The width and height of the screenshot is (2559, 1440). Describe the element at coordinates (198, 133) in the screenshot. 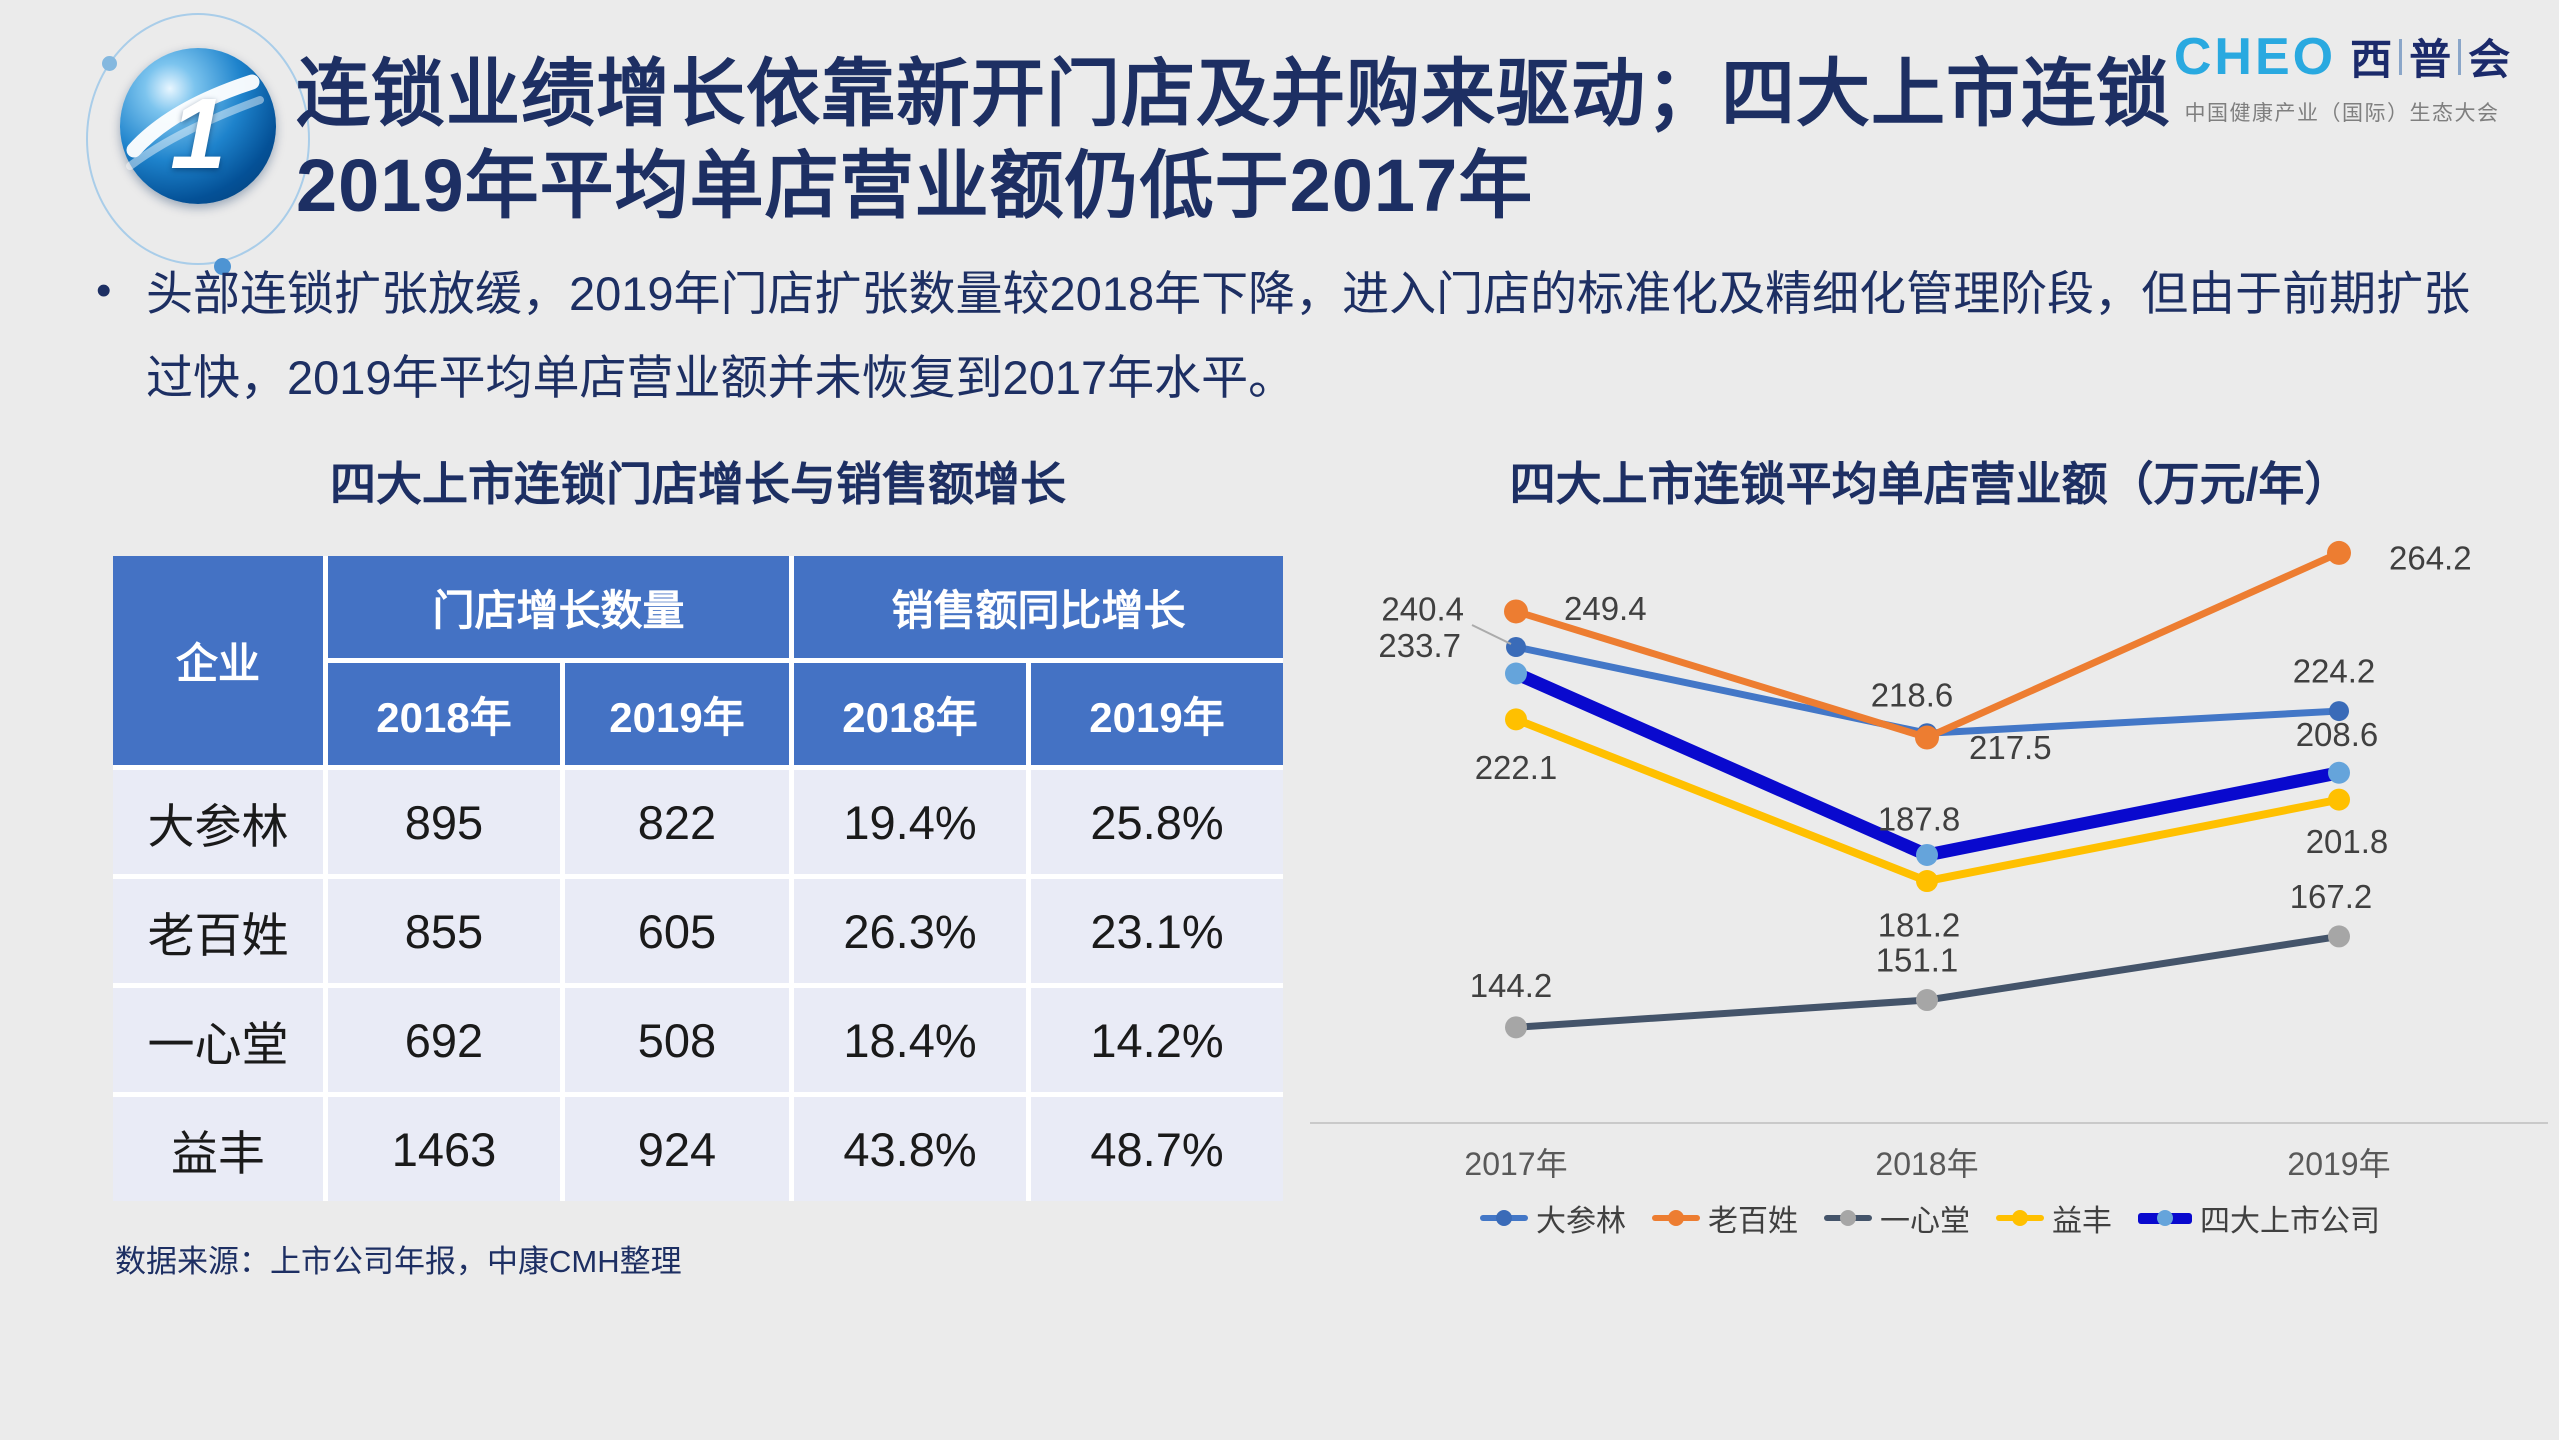

I see `badge-number: 1` at that location.